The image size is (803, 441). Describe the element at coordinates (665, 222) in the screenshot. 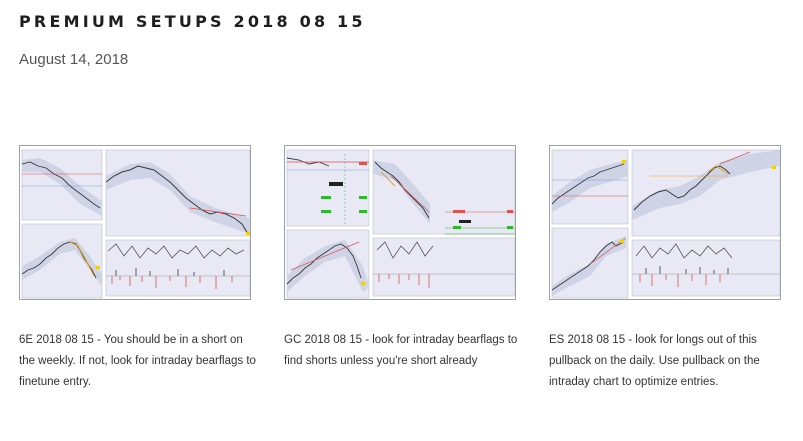

I see `chart-thumbnail-es` at that location.